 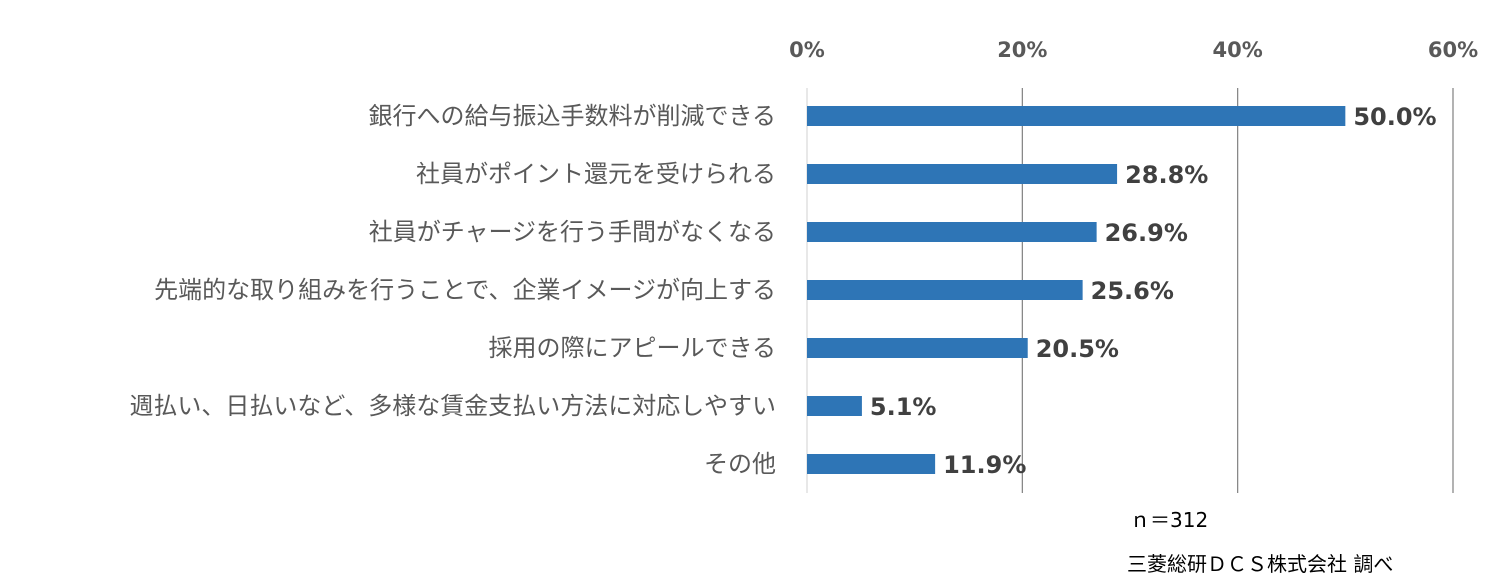 I want to click on sample-size-note: ｎ＝312, so click(x=1169, y=520).